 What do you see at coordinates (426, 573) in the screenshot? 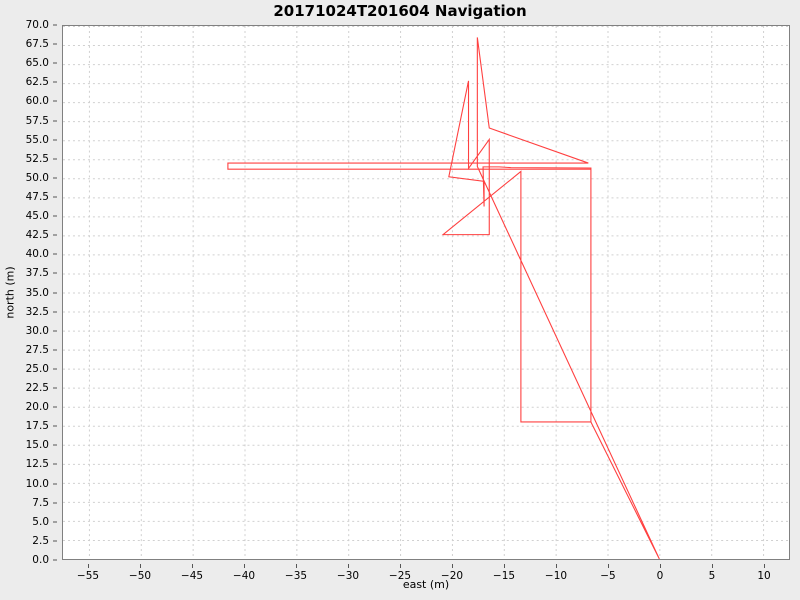
I see `x-axis-tick-labels: −55 −50 −45 −40 −35 −30 −25 −20 −15 −10 −5 0 5 10` at bounding box center [426, 573].